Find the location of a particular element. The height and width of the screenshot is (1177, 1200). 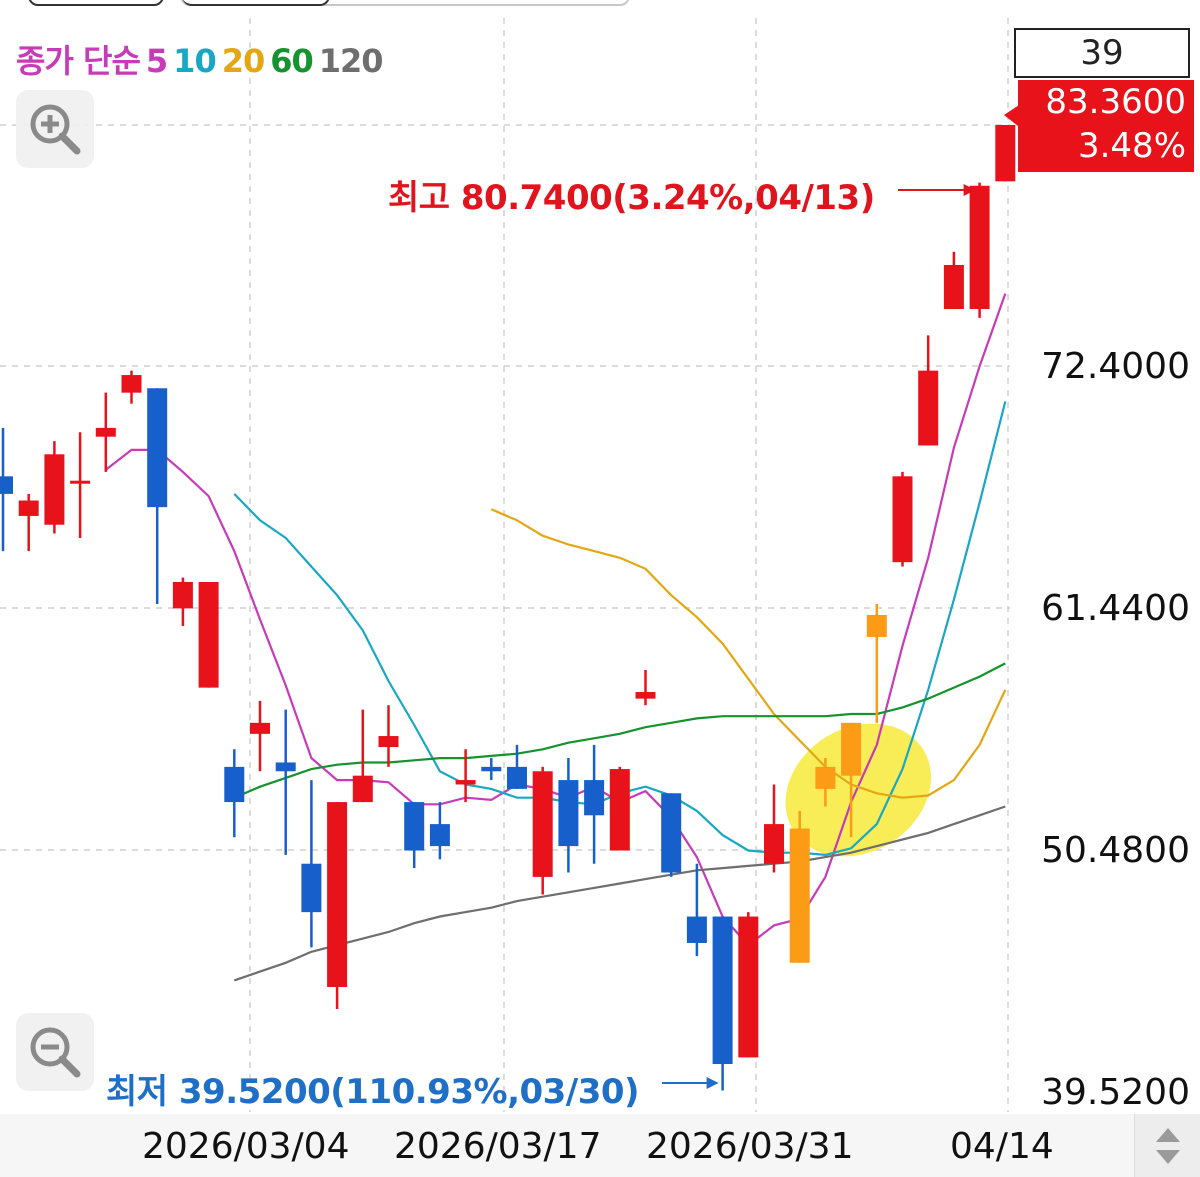

x-tick-1: 2026/03/04 is located at coordinates (246, 1146).